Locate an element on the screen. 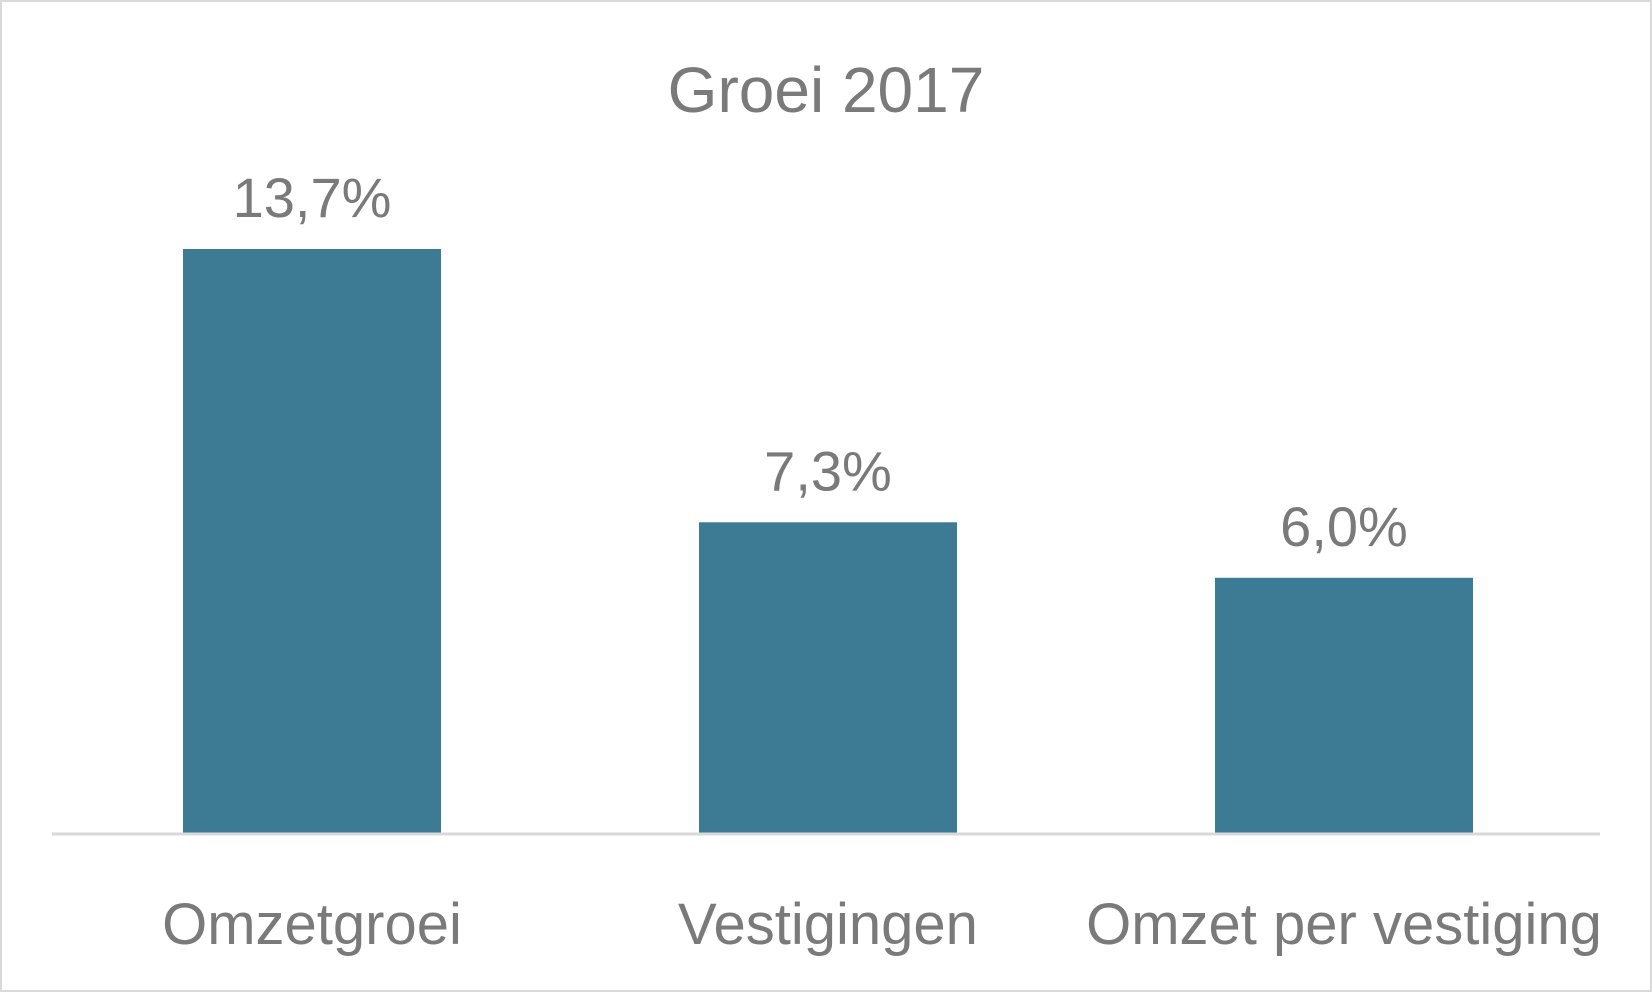 This screenshot has width=1652, height=995. category-label-0: Omzetgroei is located at coordinates (312, 924).